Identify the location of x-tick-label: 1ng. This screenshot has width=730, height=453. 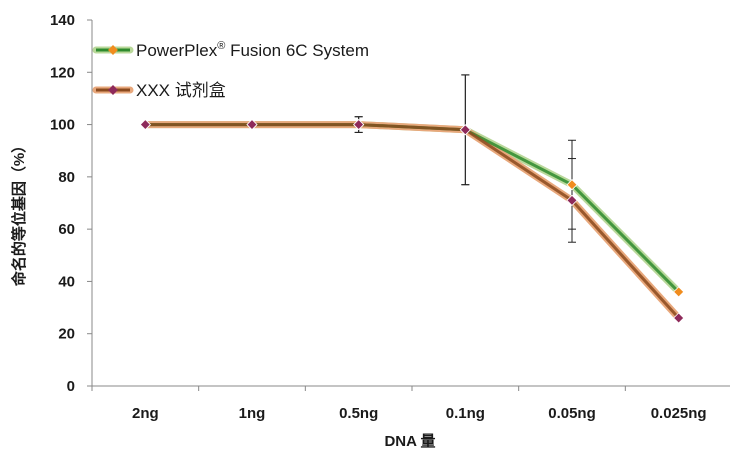
(252, 413).